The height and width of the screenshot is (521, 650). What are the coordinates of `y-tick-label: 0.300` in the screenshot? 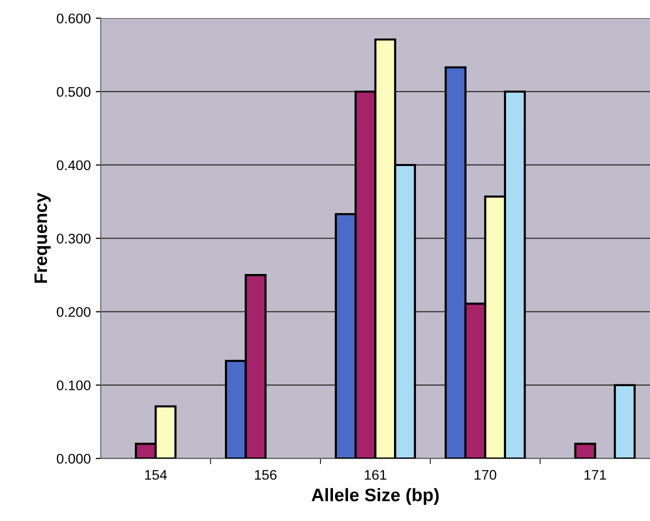 It's located at (73, 239).